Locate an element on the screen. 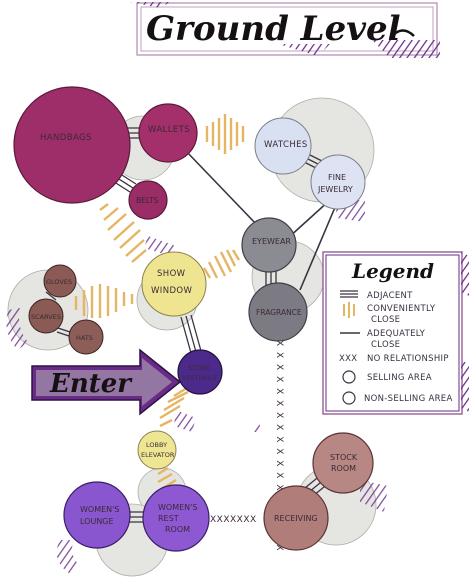 Image resolution: width=474 pixels, height=577 pixels. legend-conveniently-close-1: CONVENIENTLY is located at coordinates (401, 309).